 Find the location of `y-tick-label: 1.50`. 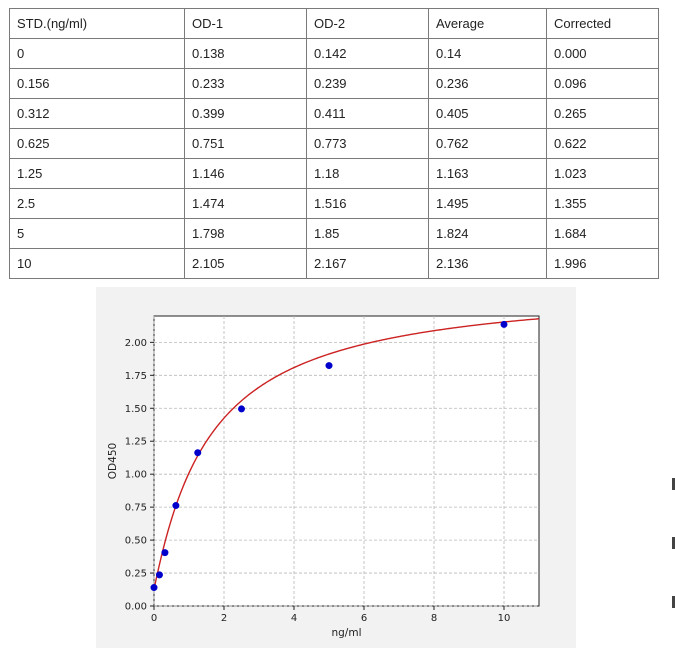

y-tick-label: 1.50 is located at coordinates (136, 409).